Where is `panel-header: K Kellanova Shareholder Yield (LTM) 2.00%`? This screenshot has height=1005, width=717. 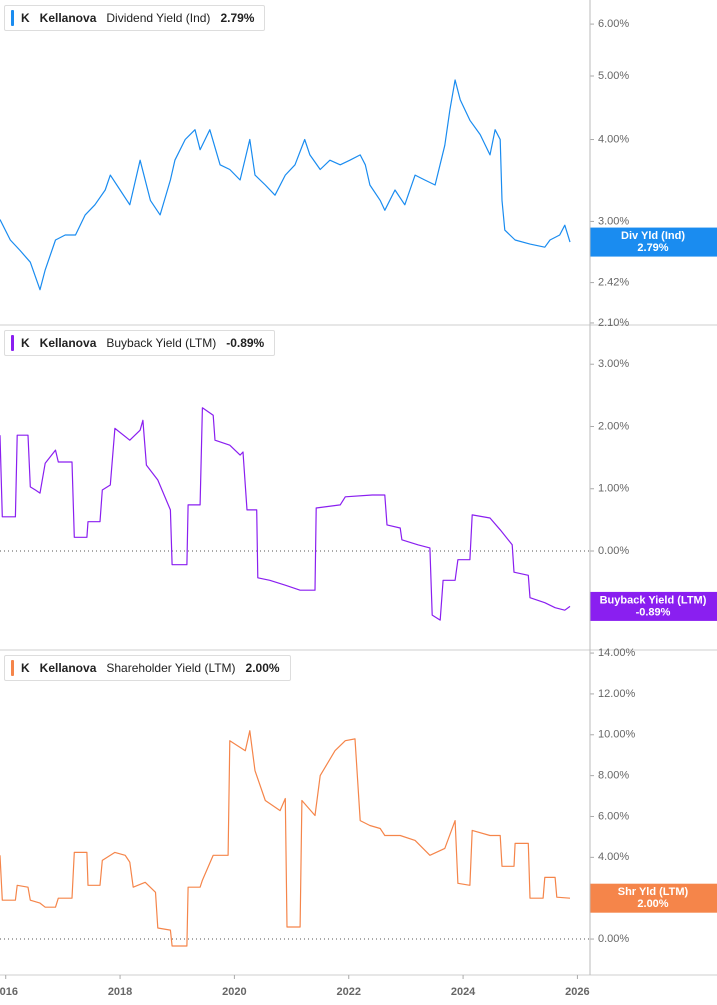
panel-header: K Kellanova Shareholder Yield (LTM) 2.00% is located at coordinates (147, 668).